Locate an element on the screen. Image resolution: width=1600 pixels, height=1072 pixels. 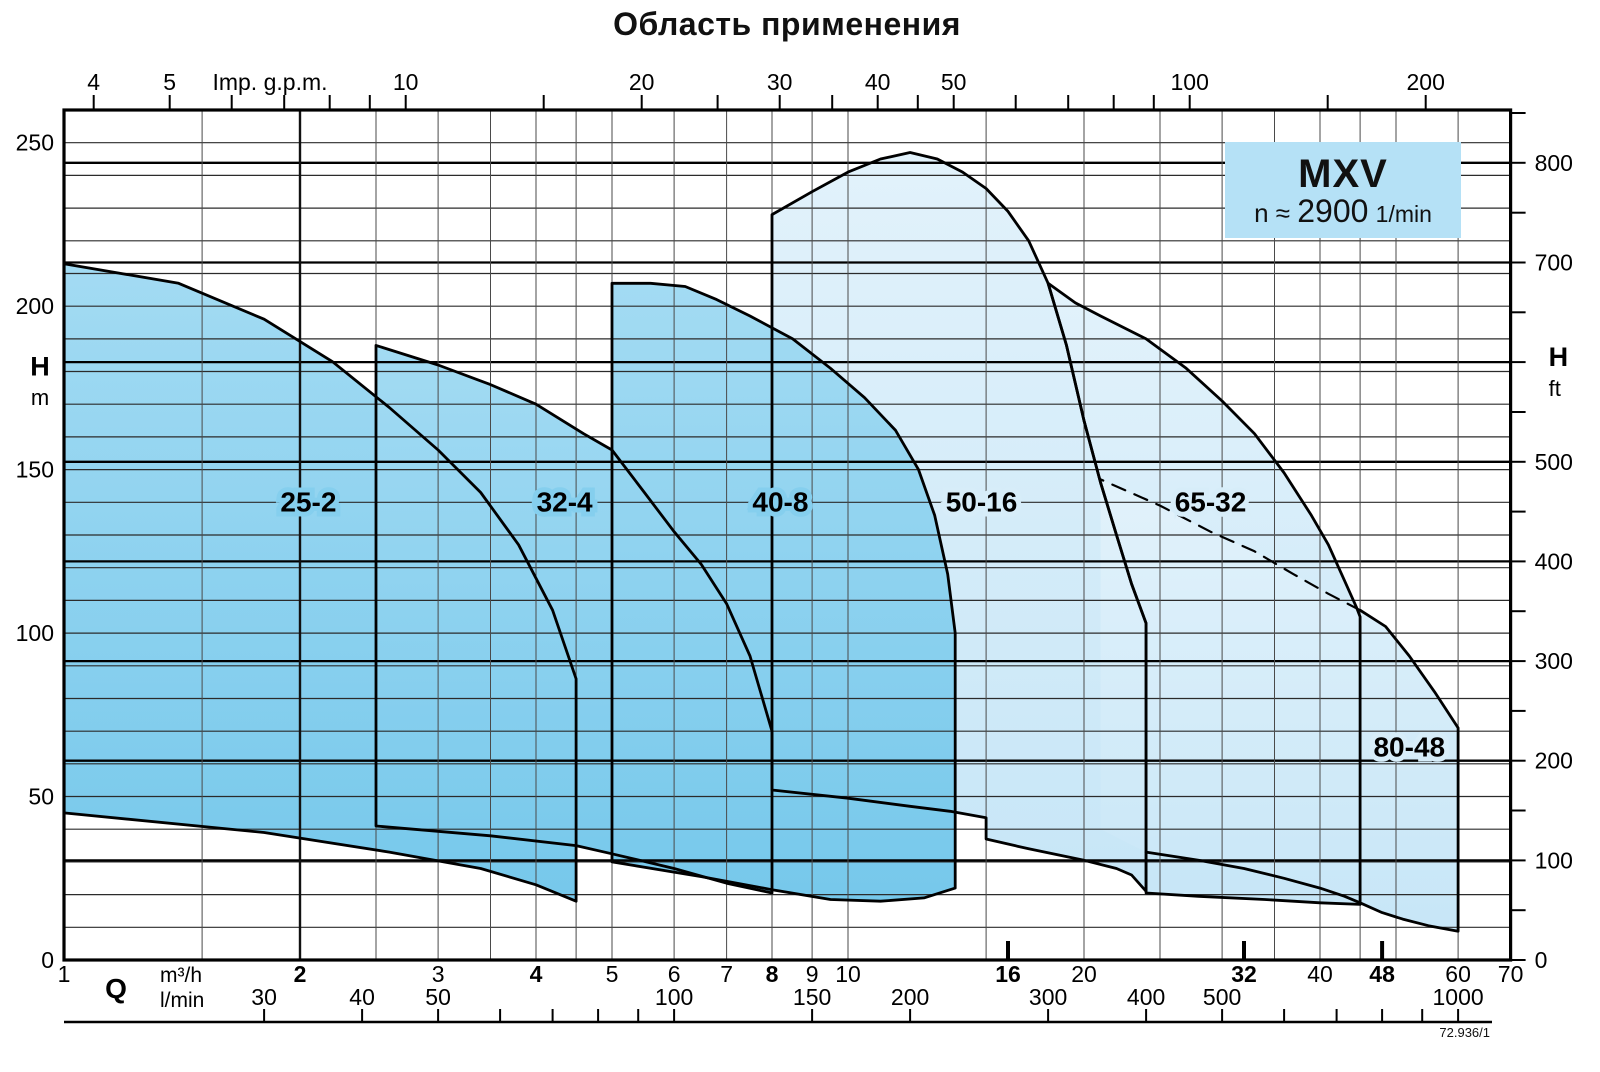
flow-unit-m3h: m³/h is located at coordinates (181, 975).